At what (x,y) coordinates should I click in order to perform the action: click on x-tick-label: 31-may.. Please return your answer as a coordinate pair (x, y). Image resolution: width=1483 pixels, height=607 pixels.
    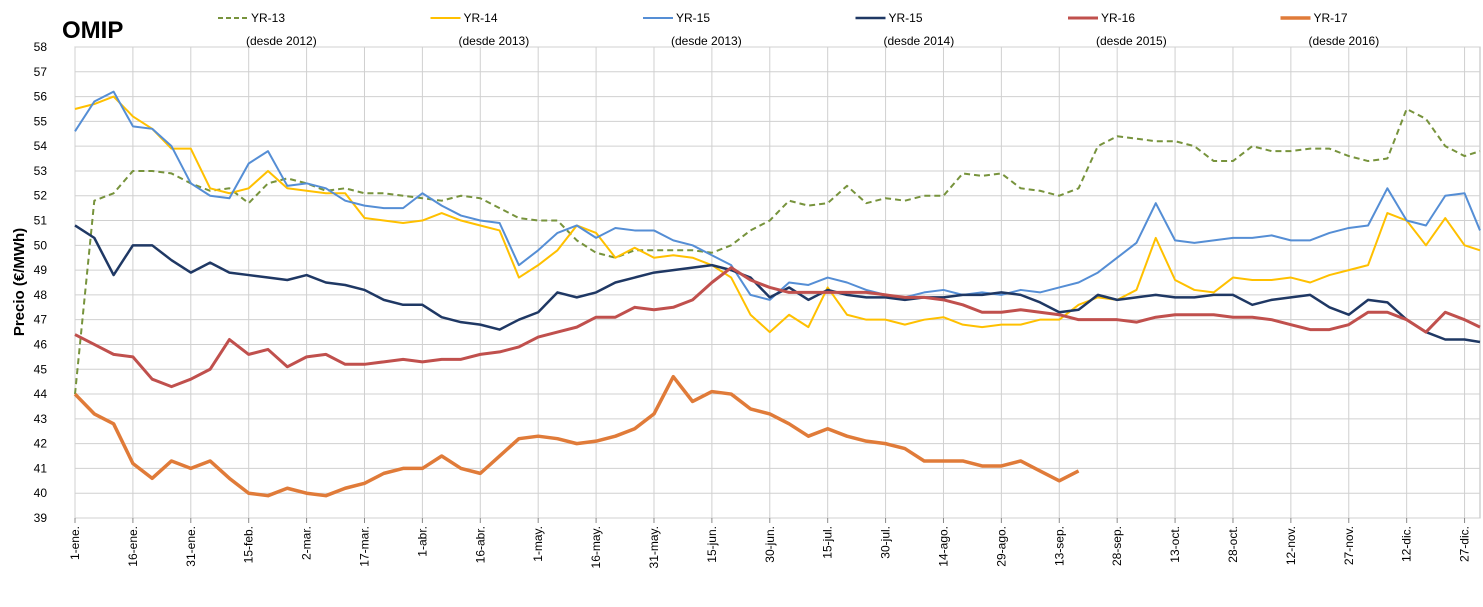
    Looking at the image, I should click on (654, 547).